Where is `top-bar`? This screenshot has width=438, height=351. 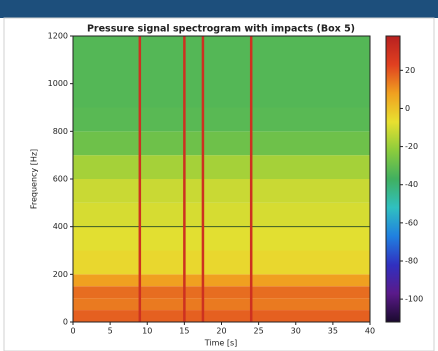 top-bar is located at coordinates (219, 9).